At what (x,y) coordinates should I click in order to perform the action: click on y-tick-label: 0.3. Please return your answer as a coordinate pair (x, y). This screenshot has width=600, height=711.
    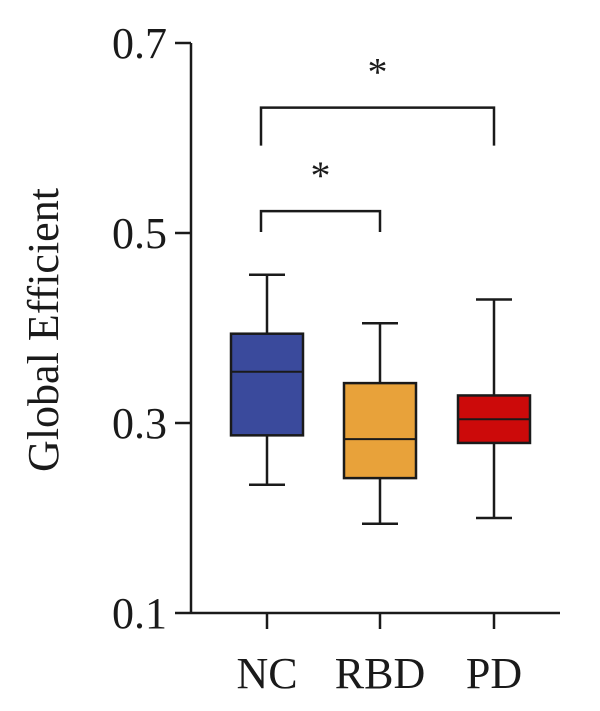
    Looking at the image, I should click on (139, 423).